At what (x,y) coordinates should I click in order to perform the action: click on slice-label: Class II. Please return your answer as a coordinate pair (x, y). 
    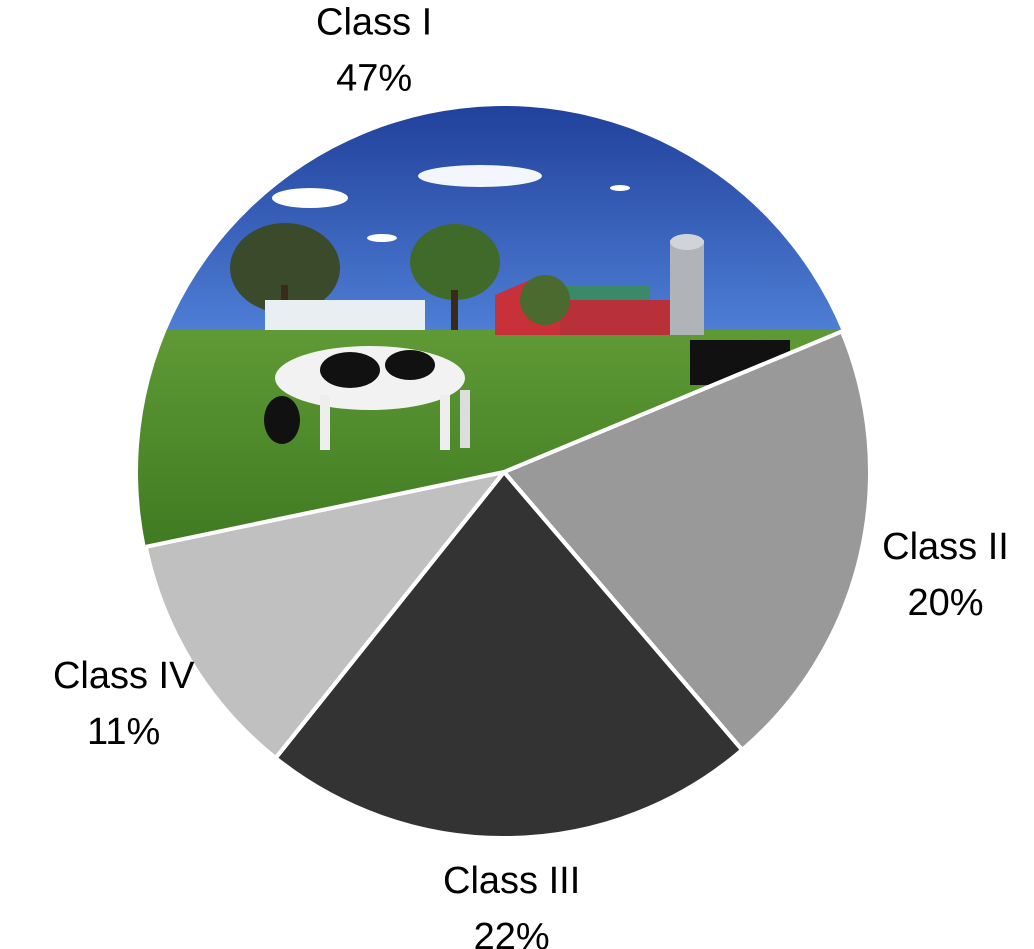
    Looking at the image, I should click on (945, 547).